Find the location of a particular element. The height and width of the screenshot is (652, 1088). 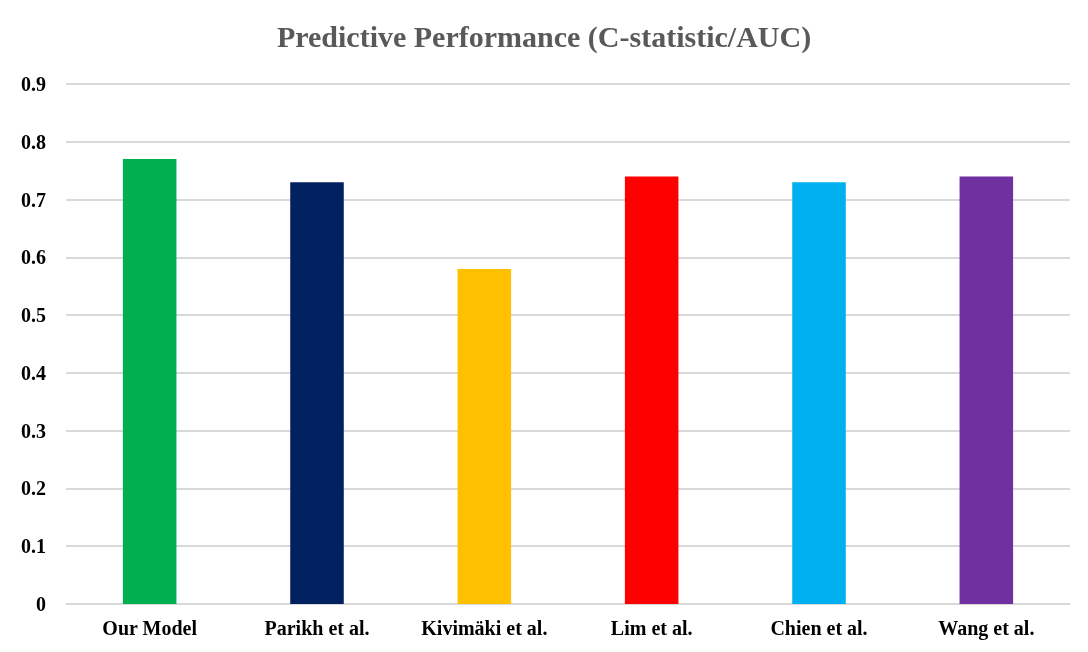

y-tick-label: 0 is located at coordinates (41, 604).